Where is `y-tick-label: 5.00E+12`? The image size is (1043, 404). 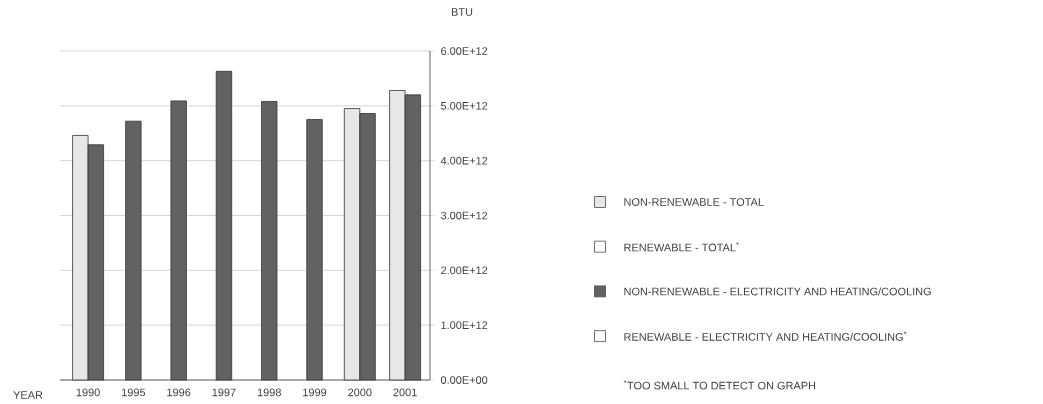 y-tick-label: 5.00E+12 is located at coordinates (464, 105).